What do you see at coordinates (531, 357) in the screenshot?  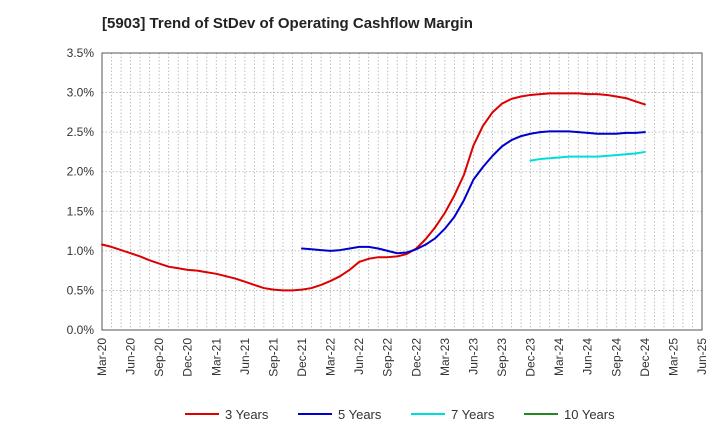 I see `x-tick-label: Dec-23` at bounding box center [531, 357].